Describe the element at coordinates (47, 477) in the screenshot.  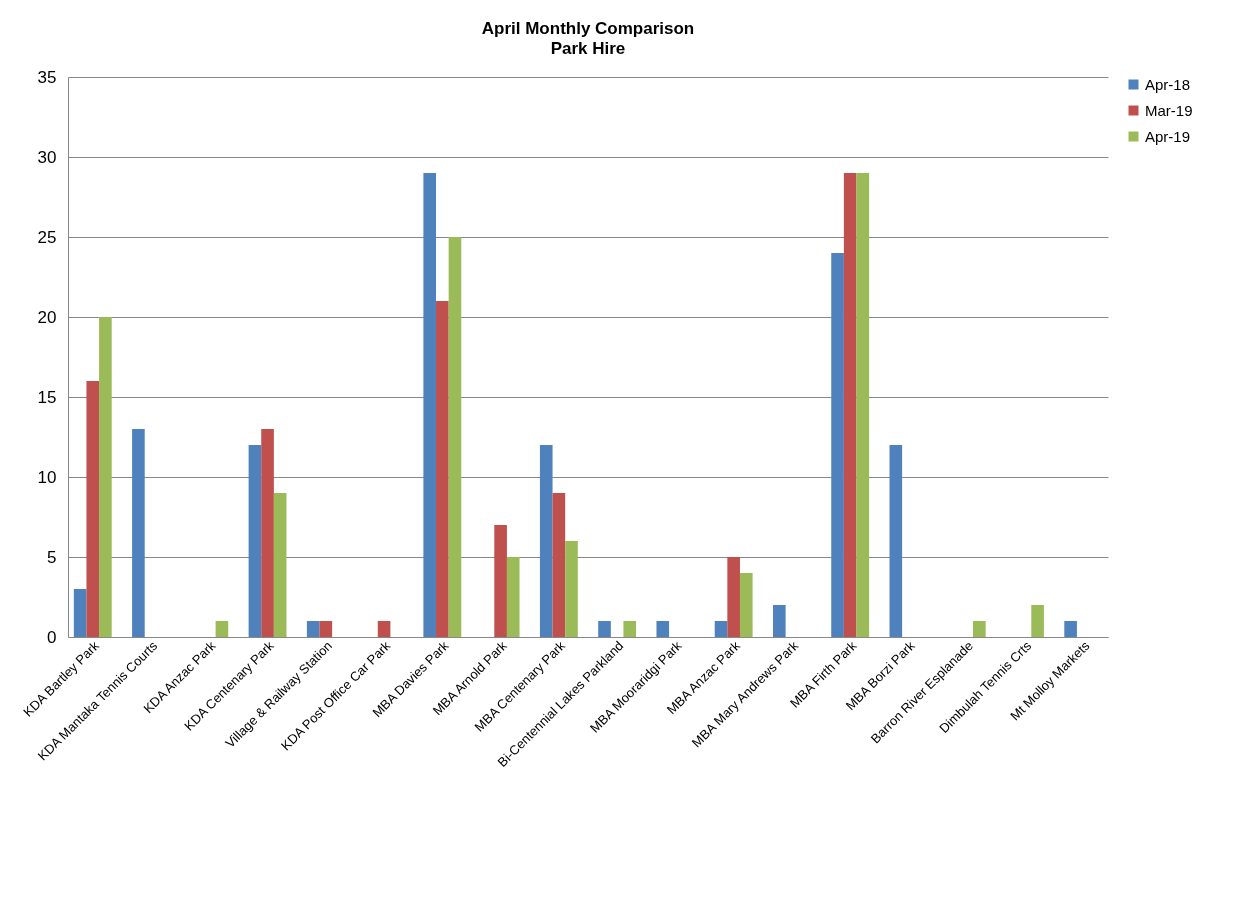
I see `y-tick-label: 10` at that location.